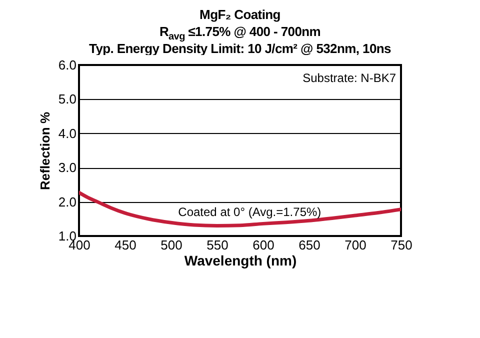 This screenshot has height=338, width=480. What do you see at coordinates (240, 49) in the screenshot?
I see `text: Typ. Energy Density Limit: 10 J/cm² @ 532nm, 10ns` at bounding box center [240, 49].